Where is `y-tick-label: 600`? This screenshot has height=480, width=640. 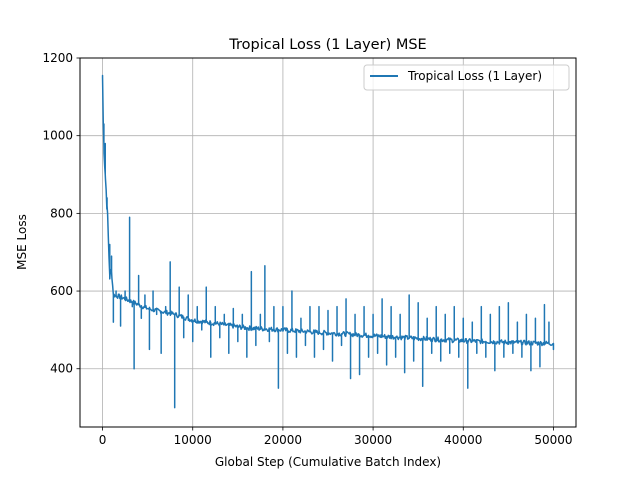
y-tick-label: 600 is located at coordinates (61, 291).